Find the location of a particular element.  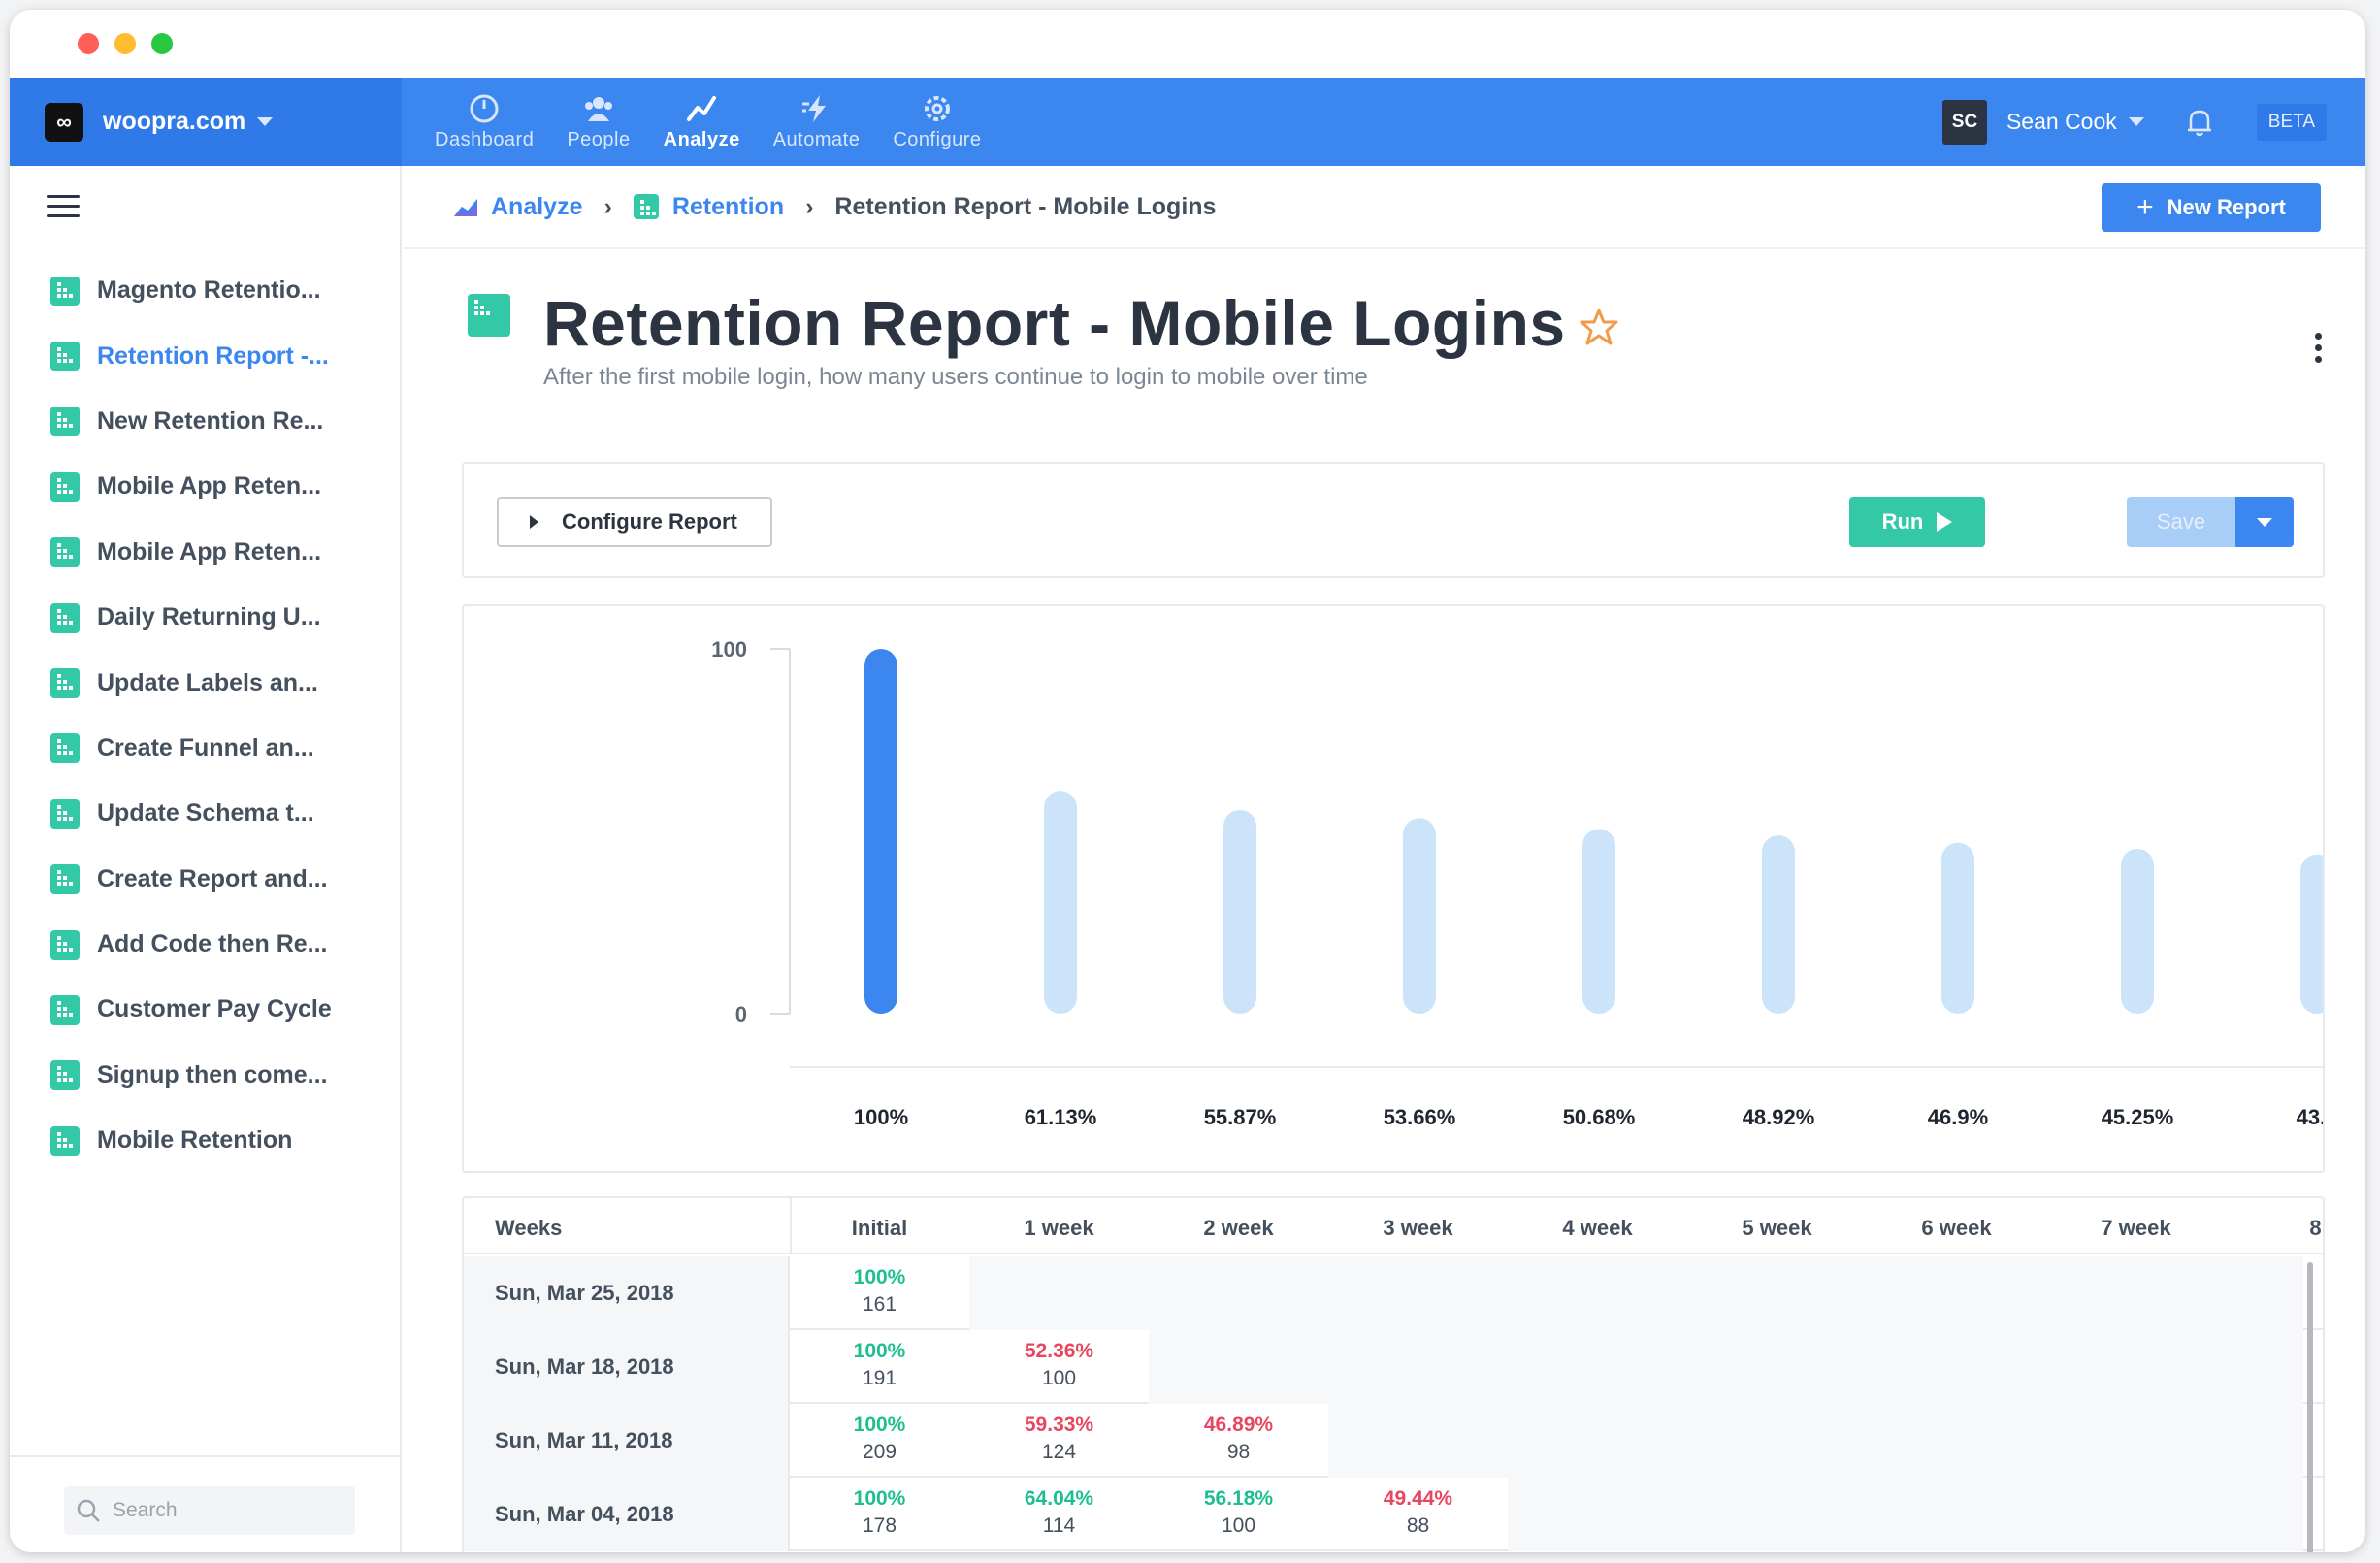

site-switcher: ∞ woopra.com is located at coordinates (206, 122).